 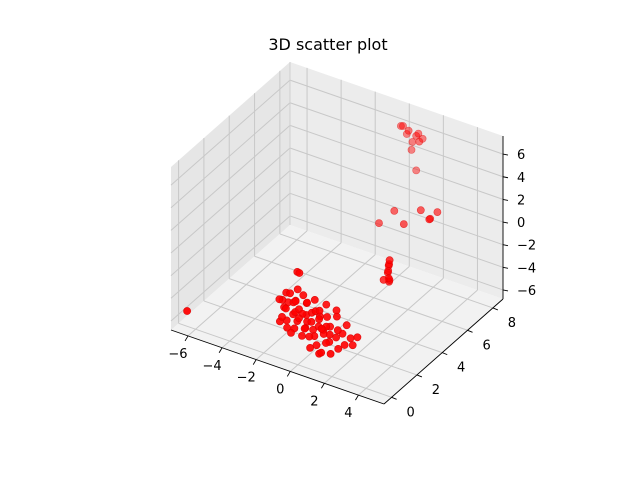 What do you see at coordinates (526, 291) in the screenshot?
I see `z-tick-label: −6` at bounding box center [526, 291].